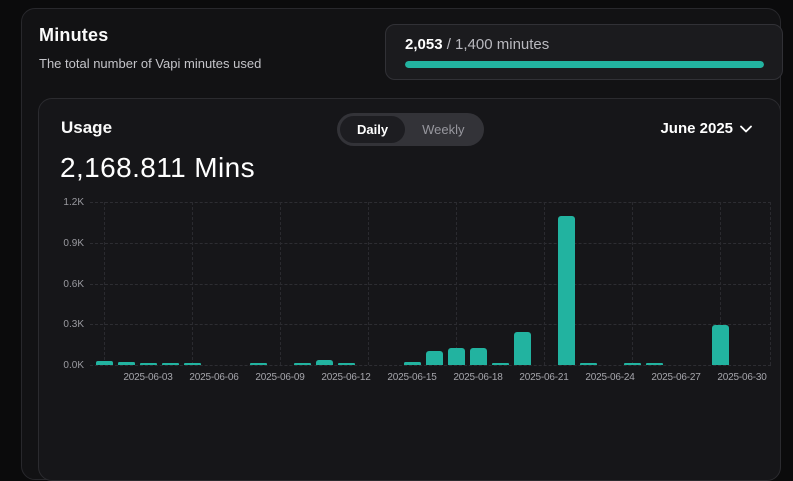  Describe the element at coordinates (676, 377) in the screenshot. I see `x-axis-tick-label: 2025-06-27` at that location.